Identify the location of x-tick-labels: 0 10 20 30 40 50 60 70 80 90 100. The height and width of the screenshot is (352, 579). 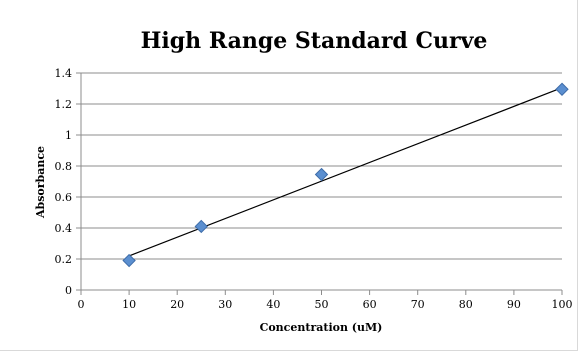
(325, 304).